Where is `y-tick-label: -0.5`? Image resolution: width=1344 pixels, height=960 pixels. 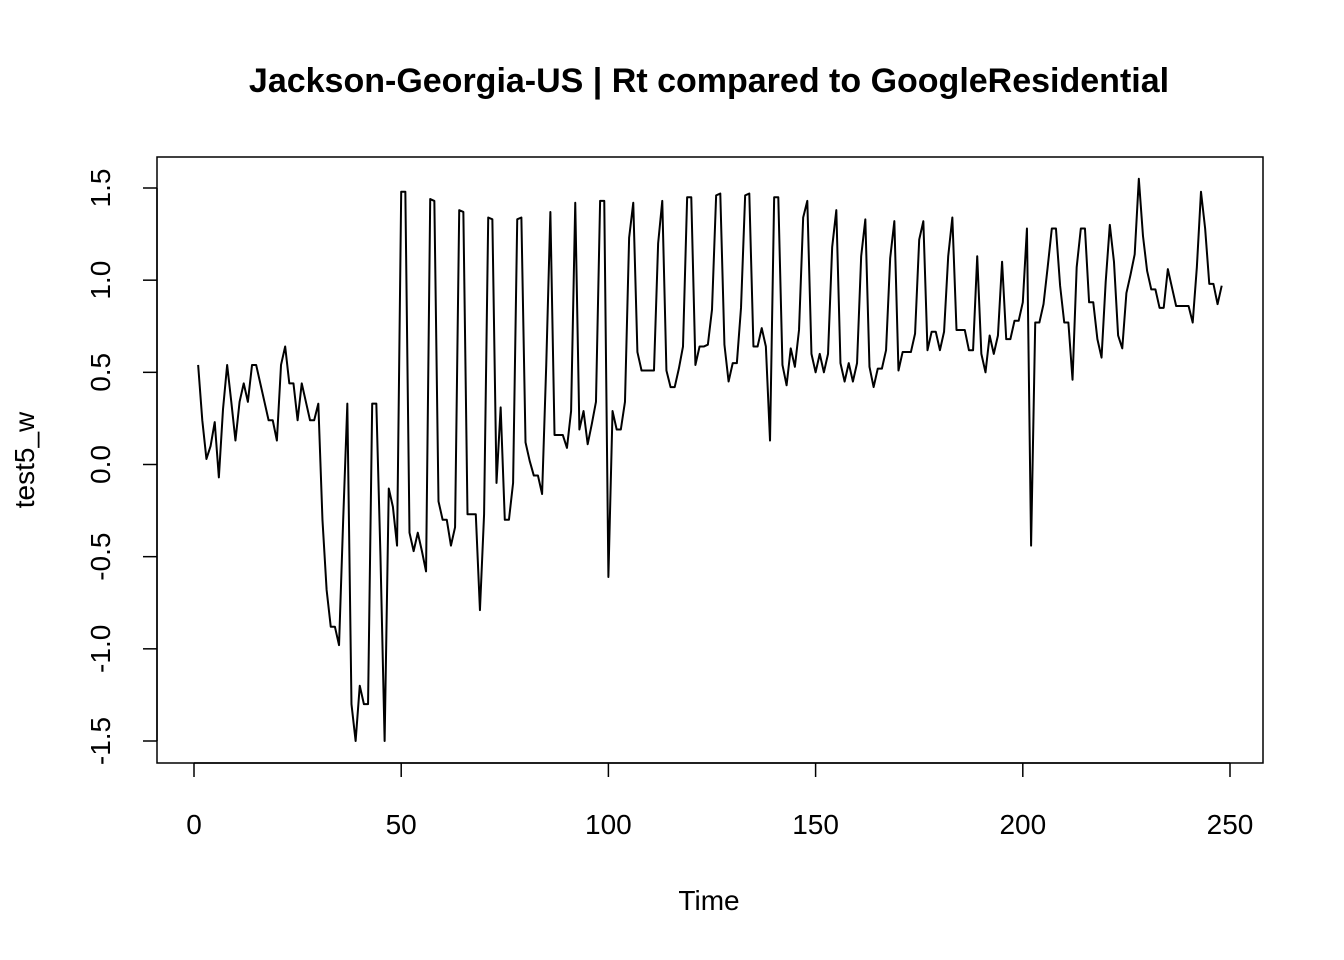
y-tick-label: -0.5 is located at coordinates (100, 557).